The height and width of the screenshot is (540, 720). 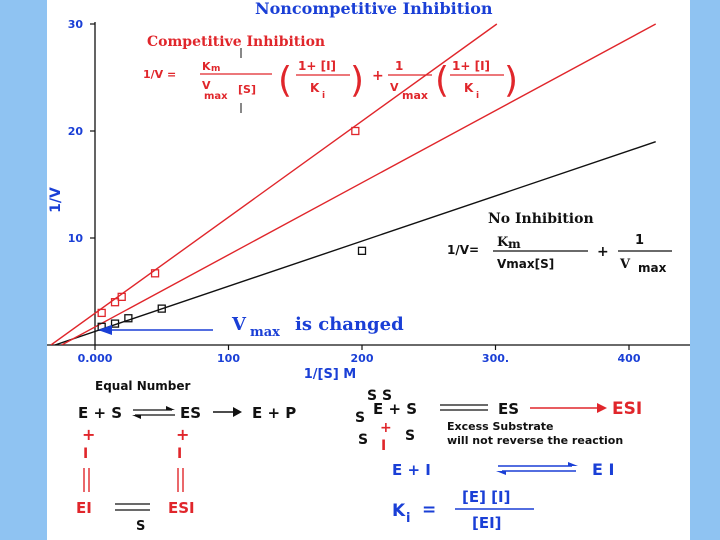 What do you see at coordinates (603, 252) in the screenshot?
I see `eq-none-plus: +` at bounding box center [603, 252].